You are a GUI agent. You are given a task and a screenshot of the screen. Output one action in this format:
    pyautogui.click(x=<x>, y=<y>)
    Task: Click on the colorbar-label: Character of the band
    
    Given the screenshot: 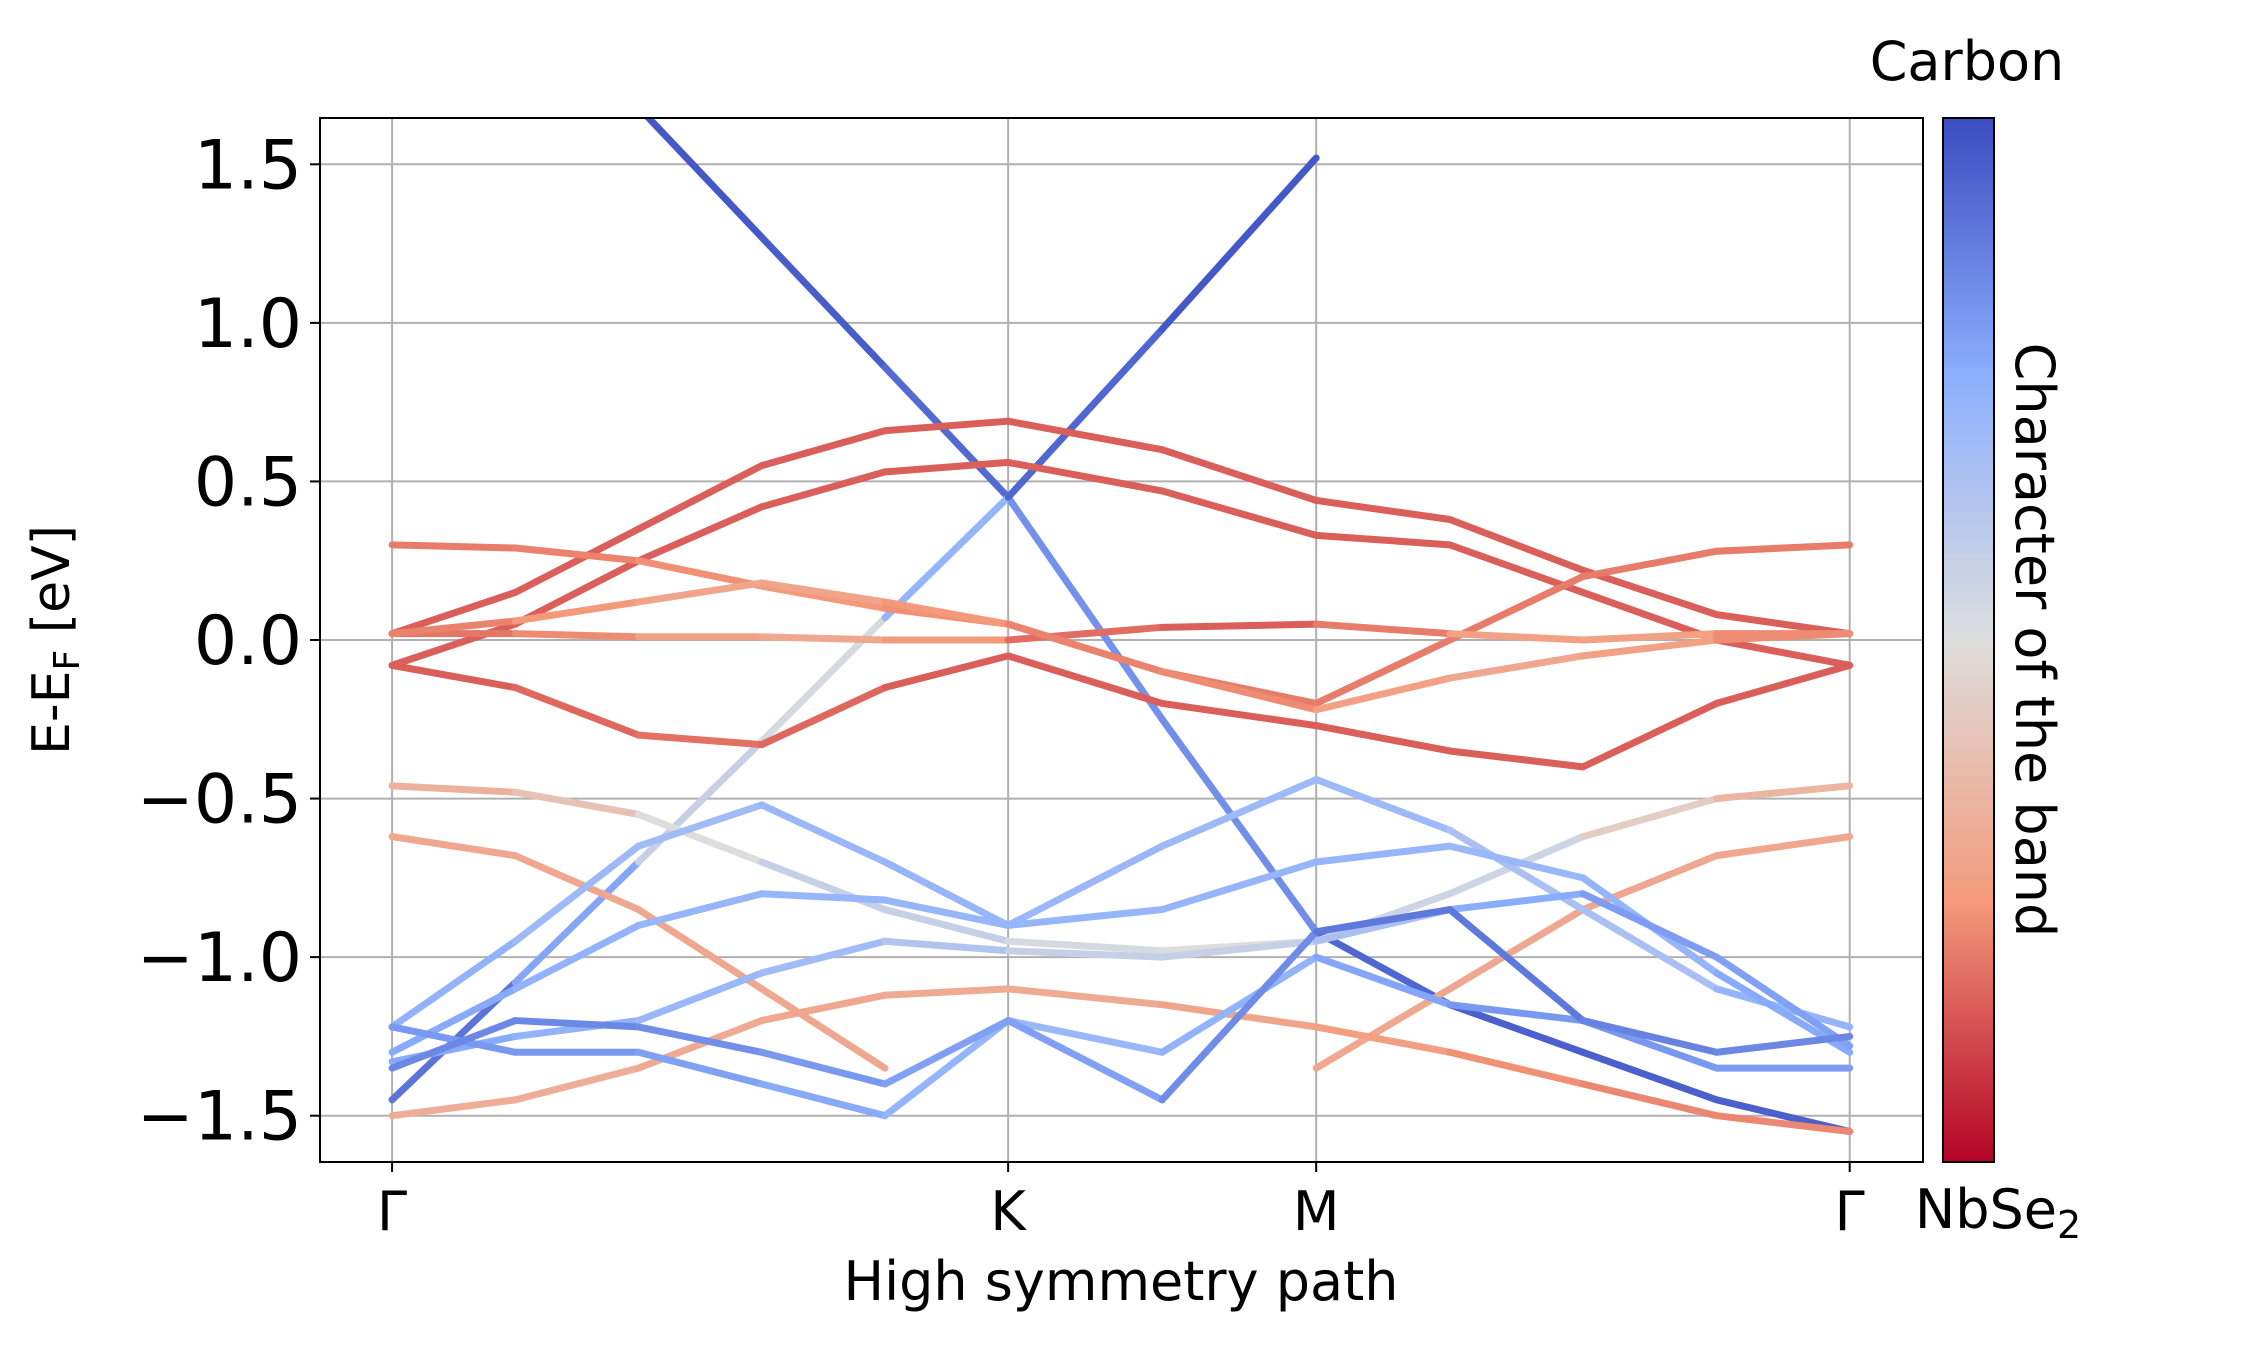 What is the action you would take?
    pyautogui.click(x=2034, y=640)
    